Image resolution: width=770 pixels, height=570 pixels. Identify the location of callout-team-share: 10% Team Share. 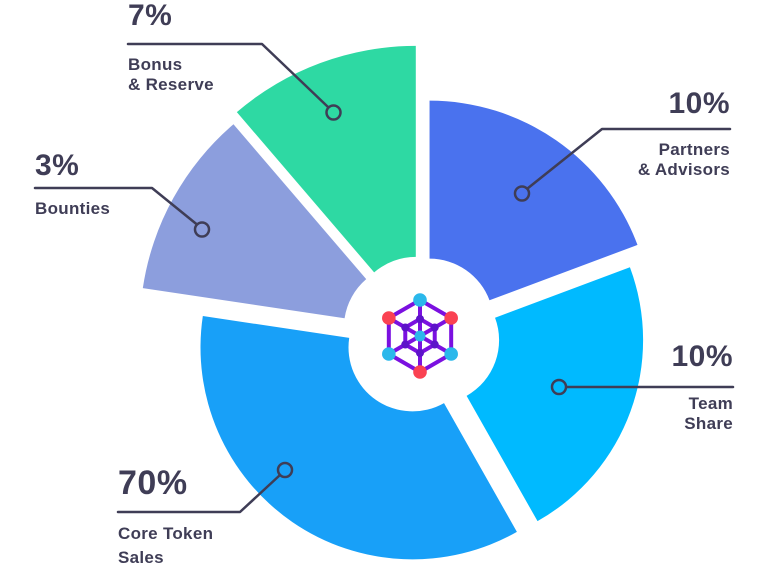
(702, 387).